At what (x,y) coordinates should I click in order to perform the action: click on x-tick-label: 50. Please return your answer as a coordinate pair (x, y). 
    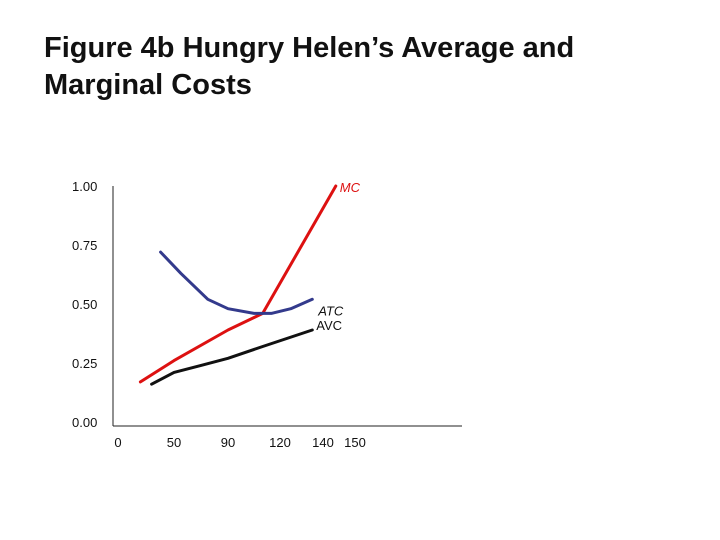
    Looking at the image, I should click on (174, 442).